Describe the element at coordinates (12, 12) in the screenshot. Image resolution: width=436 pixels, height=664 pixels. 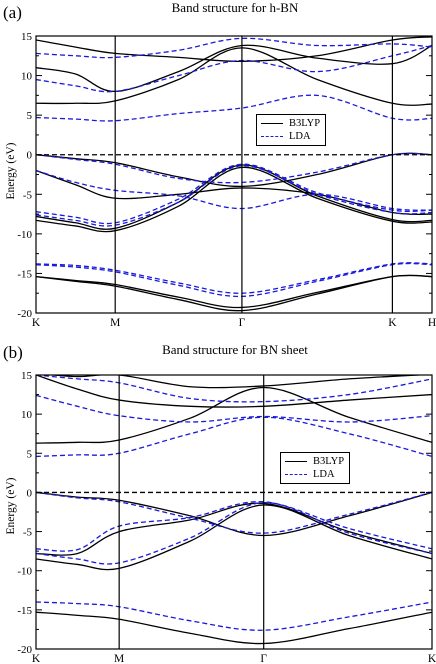
I see `panel-label: (a)` at that location.